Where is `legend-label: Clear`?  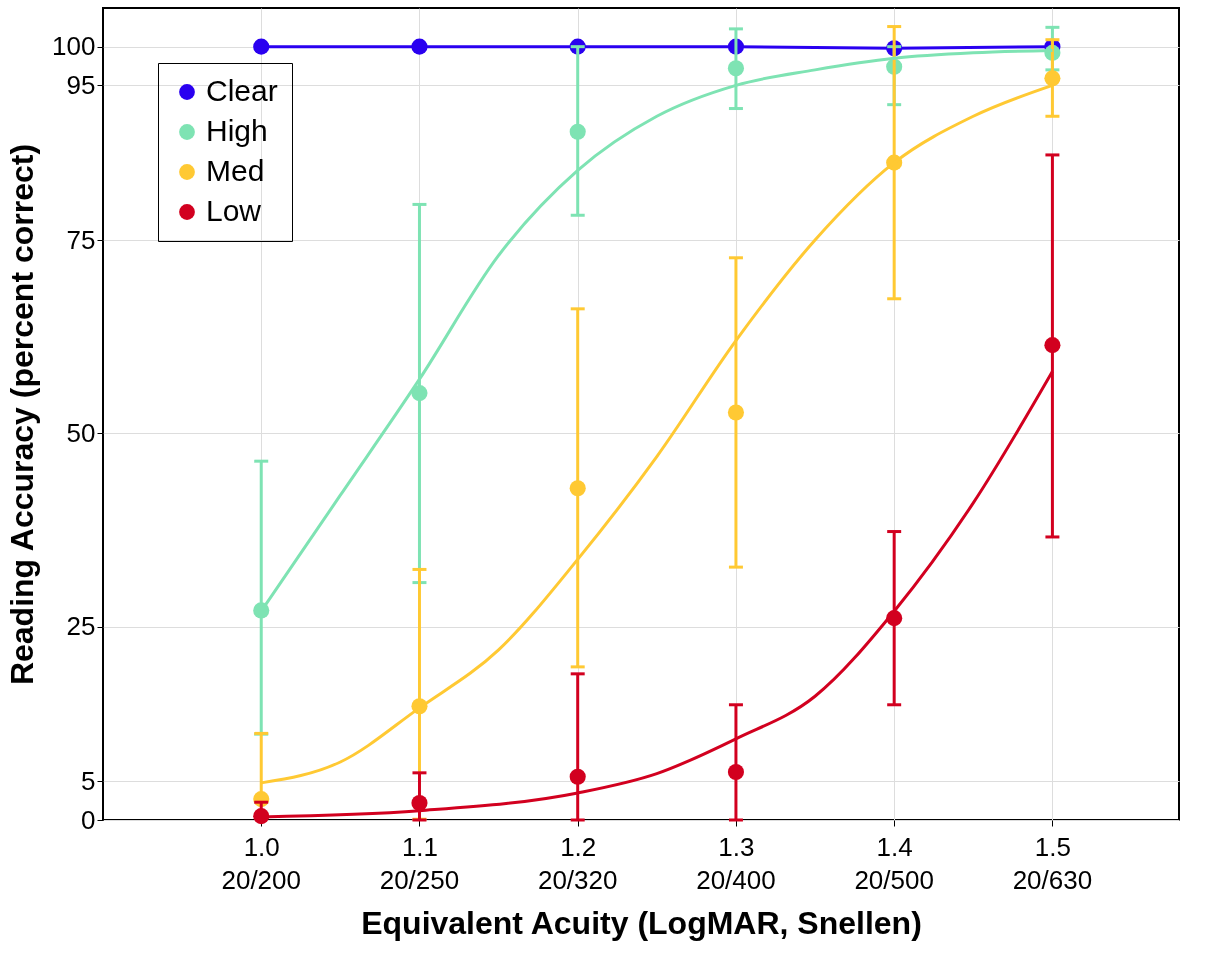 legend-label: Clear is located at coordinates (242, 90).